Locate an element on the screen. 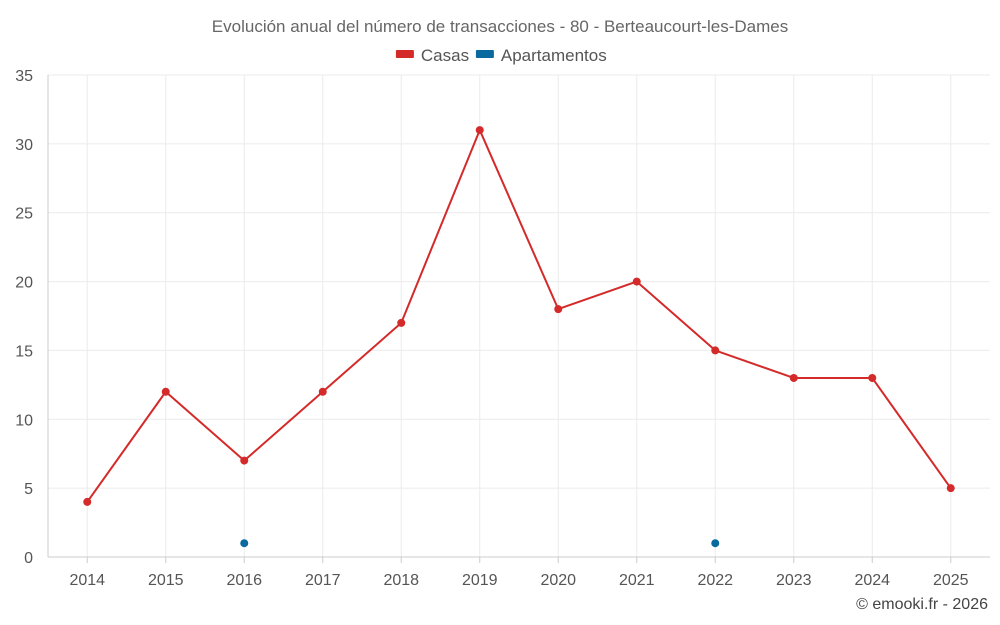 Image resolution: width=1000 pixels, height=625 pixels. y-tick-label: 30 is located at coordinates (24, 145).